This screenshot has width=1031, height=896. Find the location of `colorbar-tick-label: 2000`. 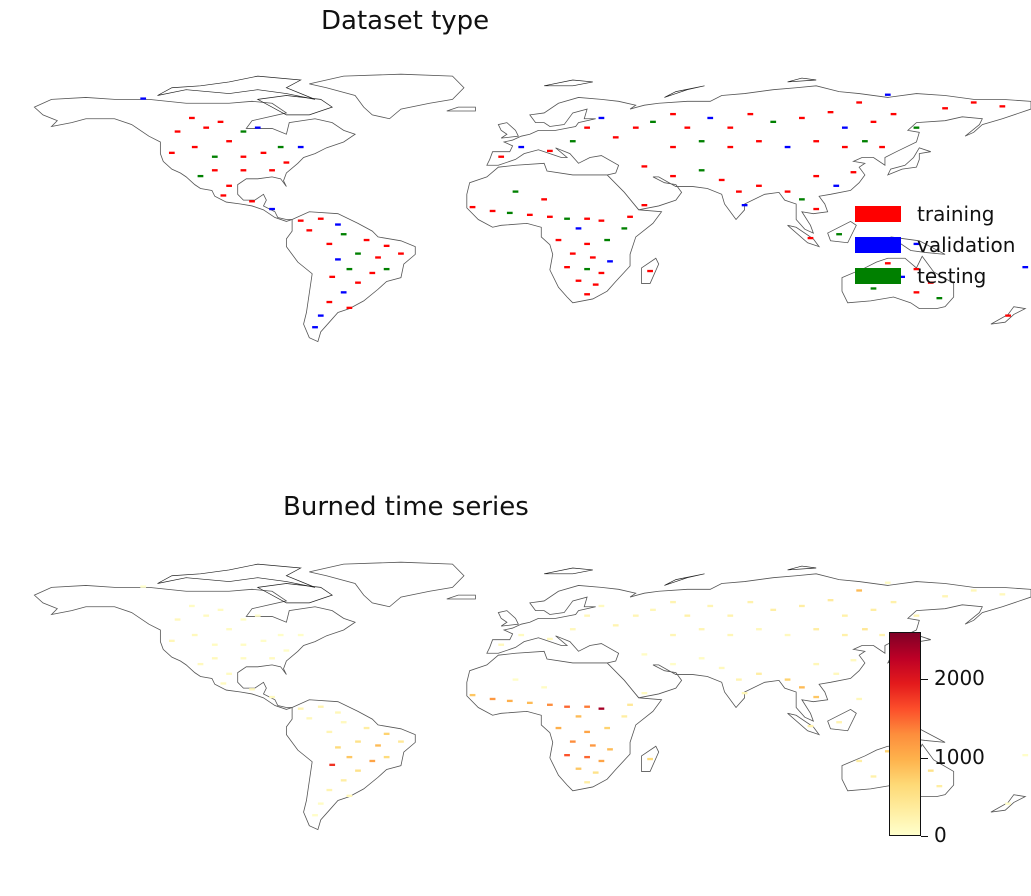

colorbar-tick-label: 2000 is located at coordinates (959, 678).